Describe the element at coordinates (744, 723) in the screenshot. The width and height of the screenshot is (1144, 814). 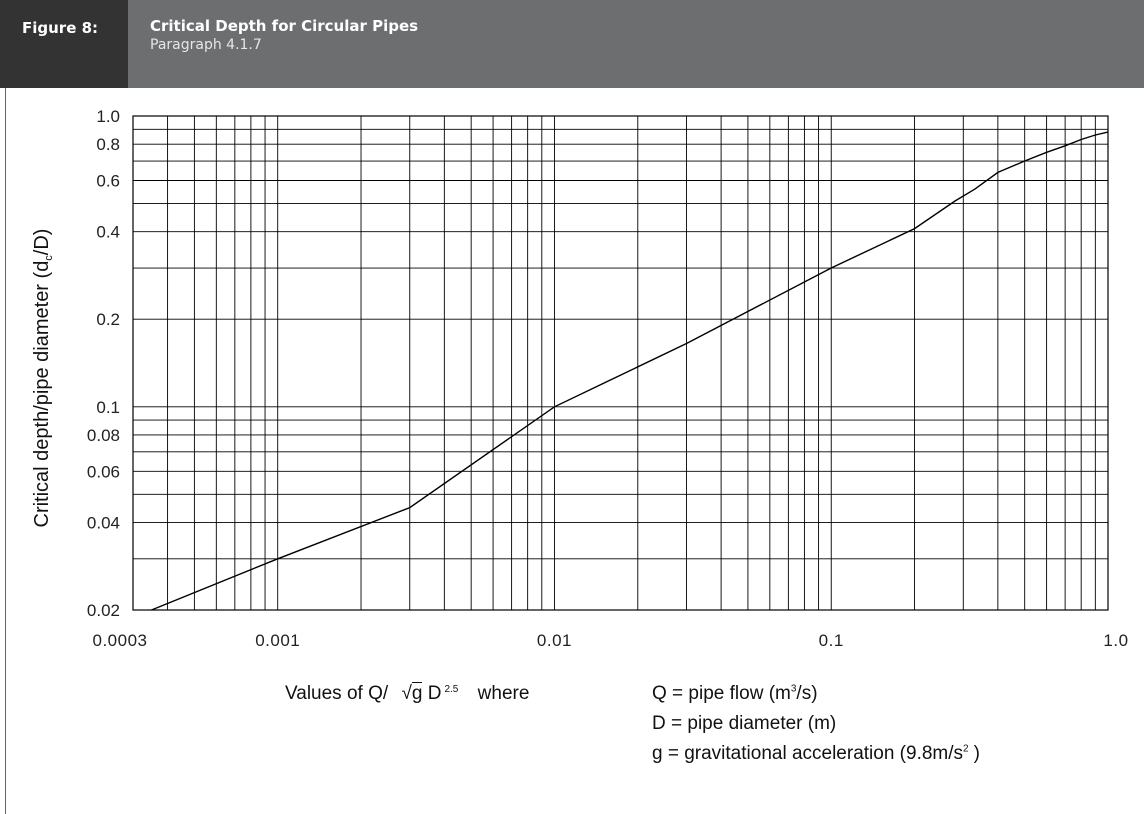
I see `caption-line-d: D = pipe diameter (m)` at that location.